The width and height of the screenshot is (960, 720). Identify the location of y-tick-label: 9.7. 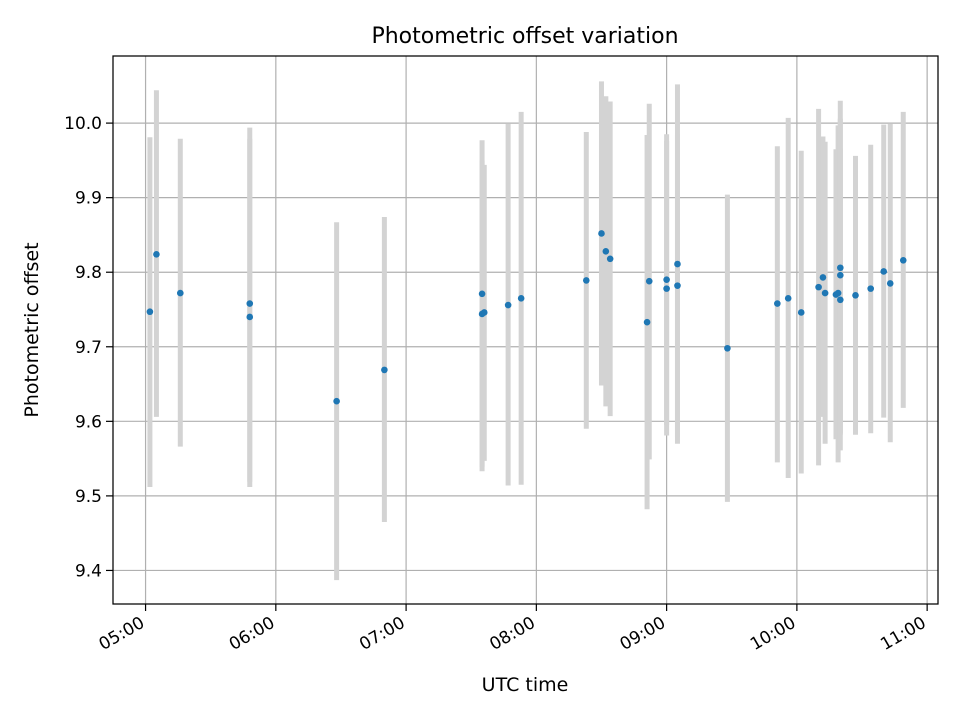
(88, 348).